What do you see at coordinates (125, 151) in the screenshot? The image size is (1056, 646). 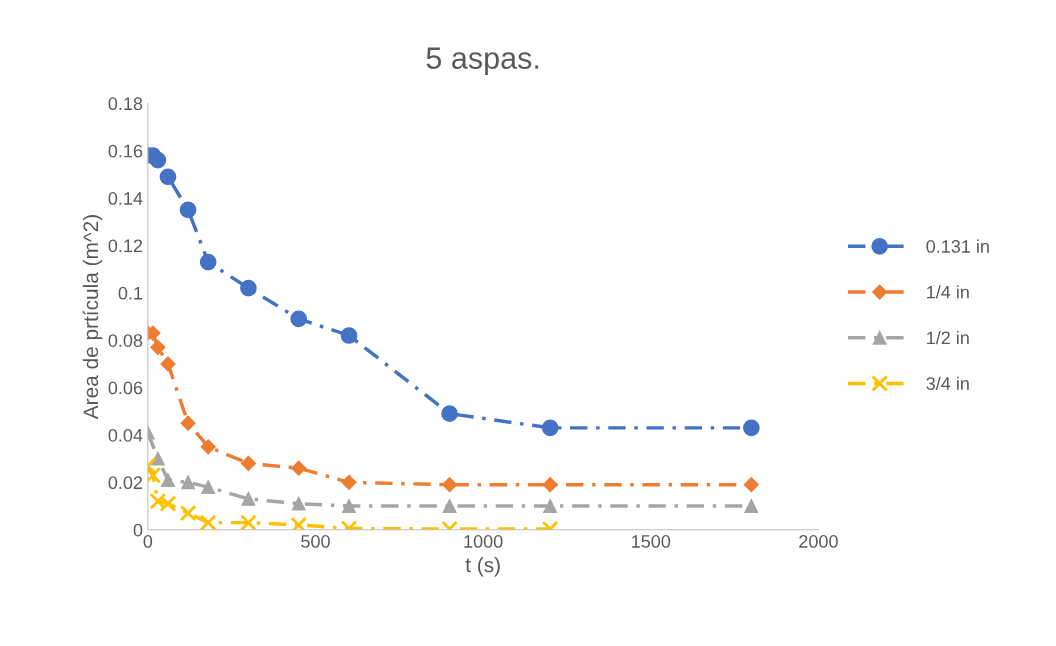 I see `y-tick-label: 0.16` at bounding box center [125, 151].